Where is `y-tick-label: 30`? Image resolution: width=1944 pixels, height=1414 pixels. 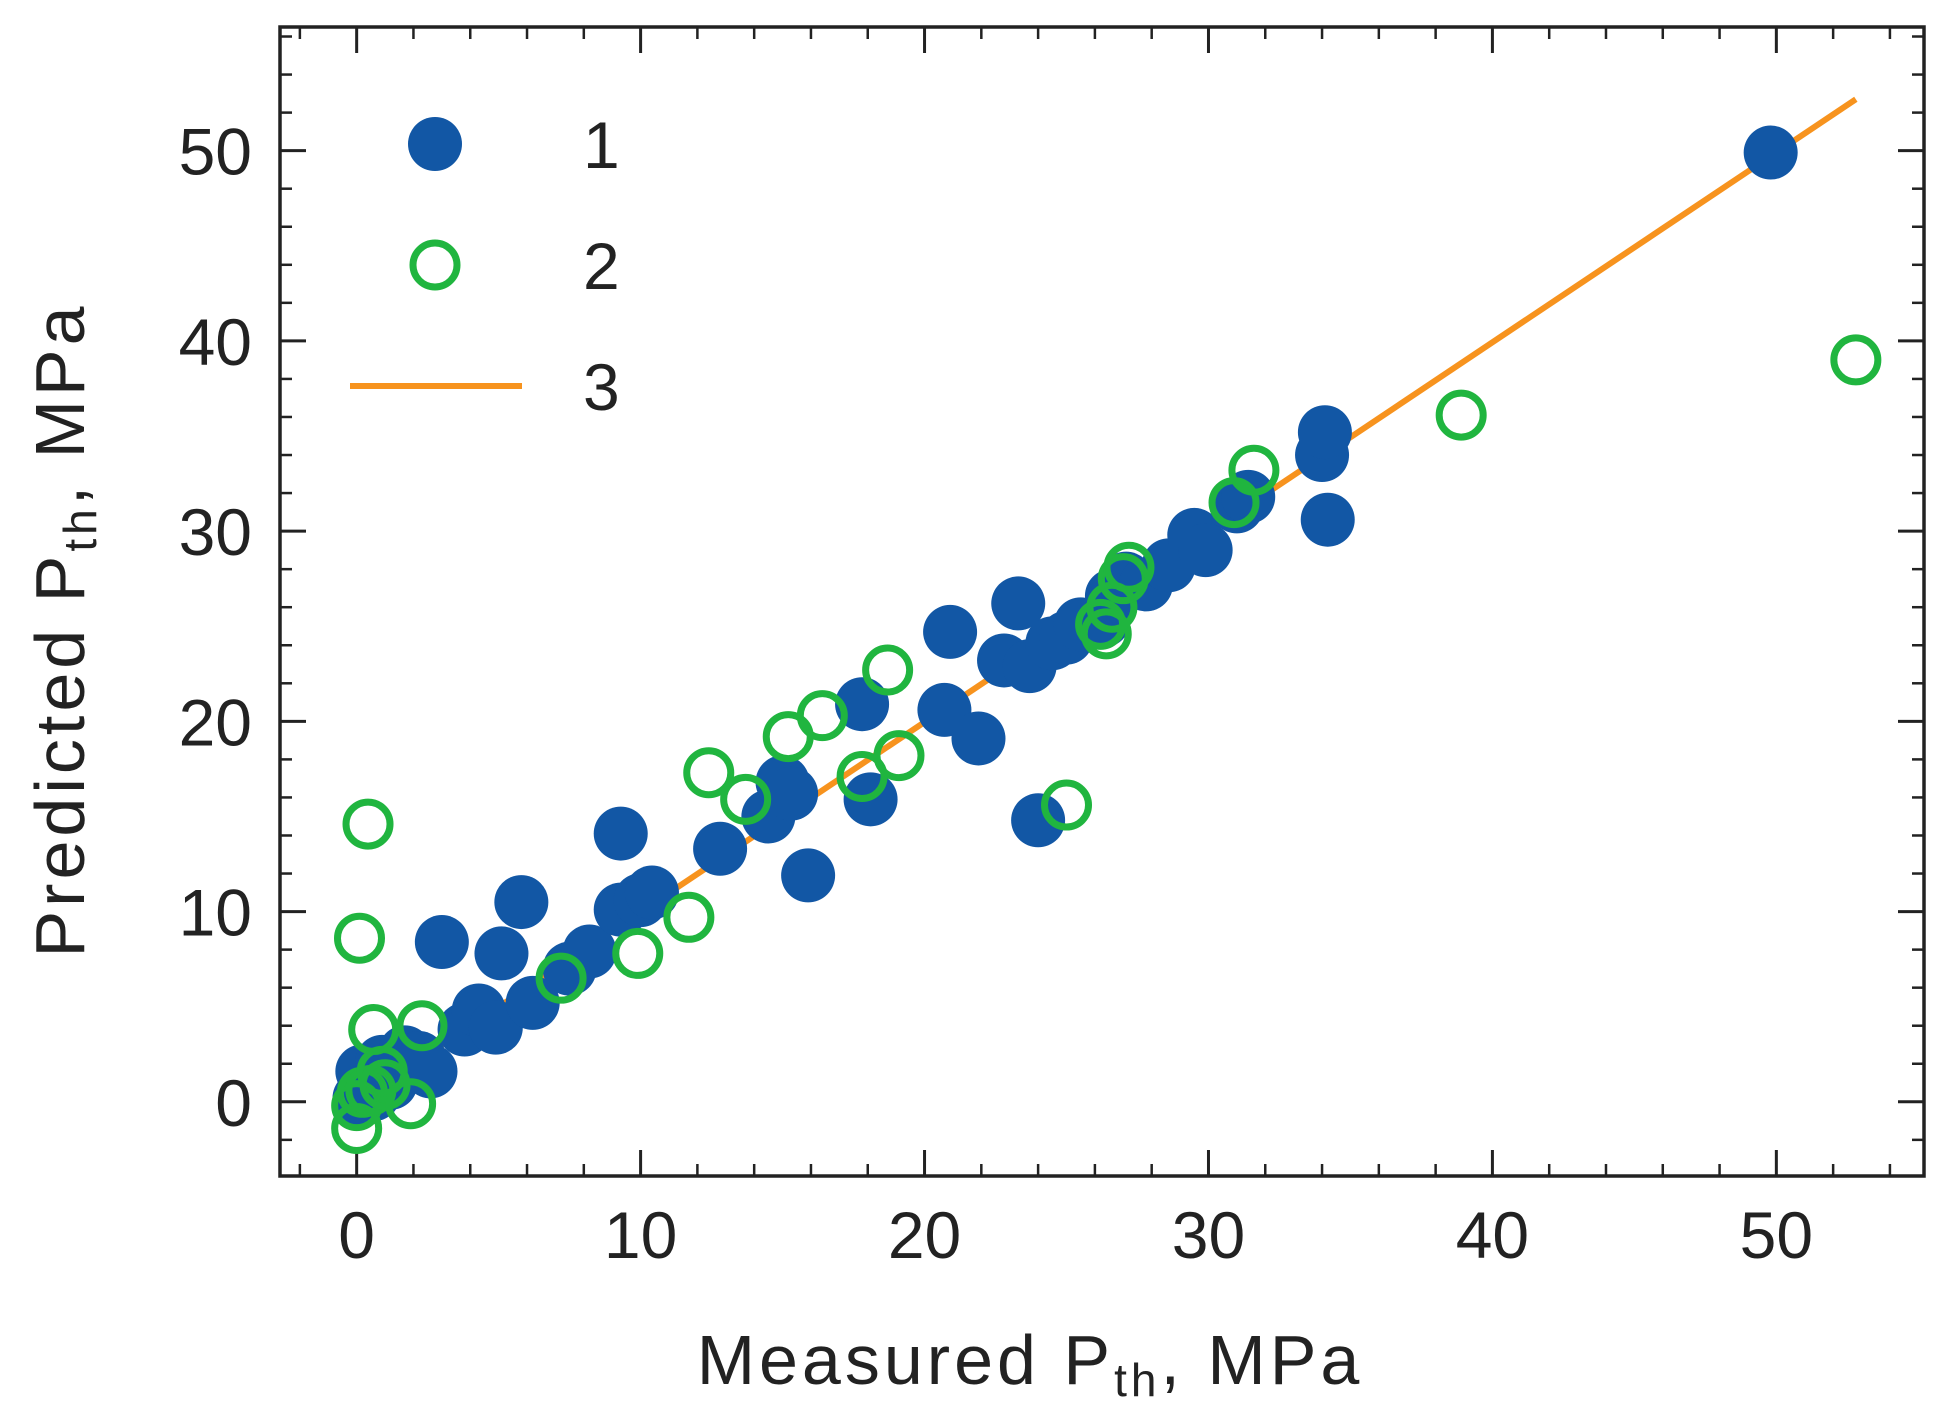
y-tick-label: 30 is located at coordinates (215, 532).